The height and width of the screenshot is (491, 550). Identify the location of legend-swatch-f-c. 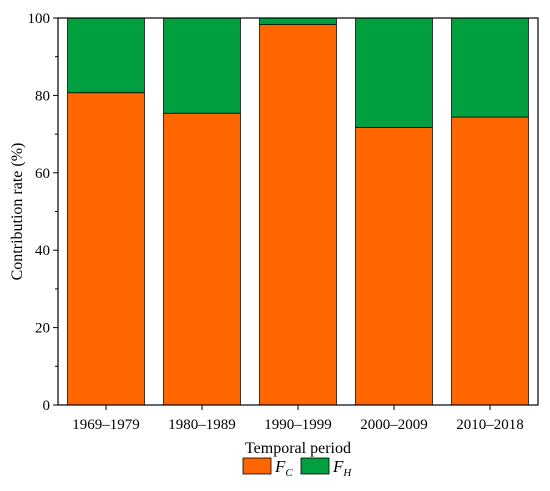
(257, 466).